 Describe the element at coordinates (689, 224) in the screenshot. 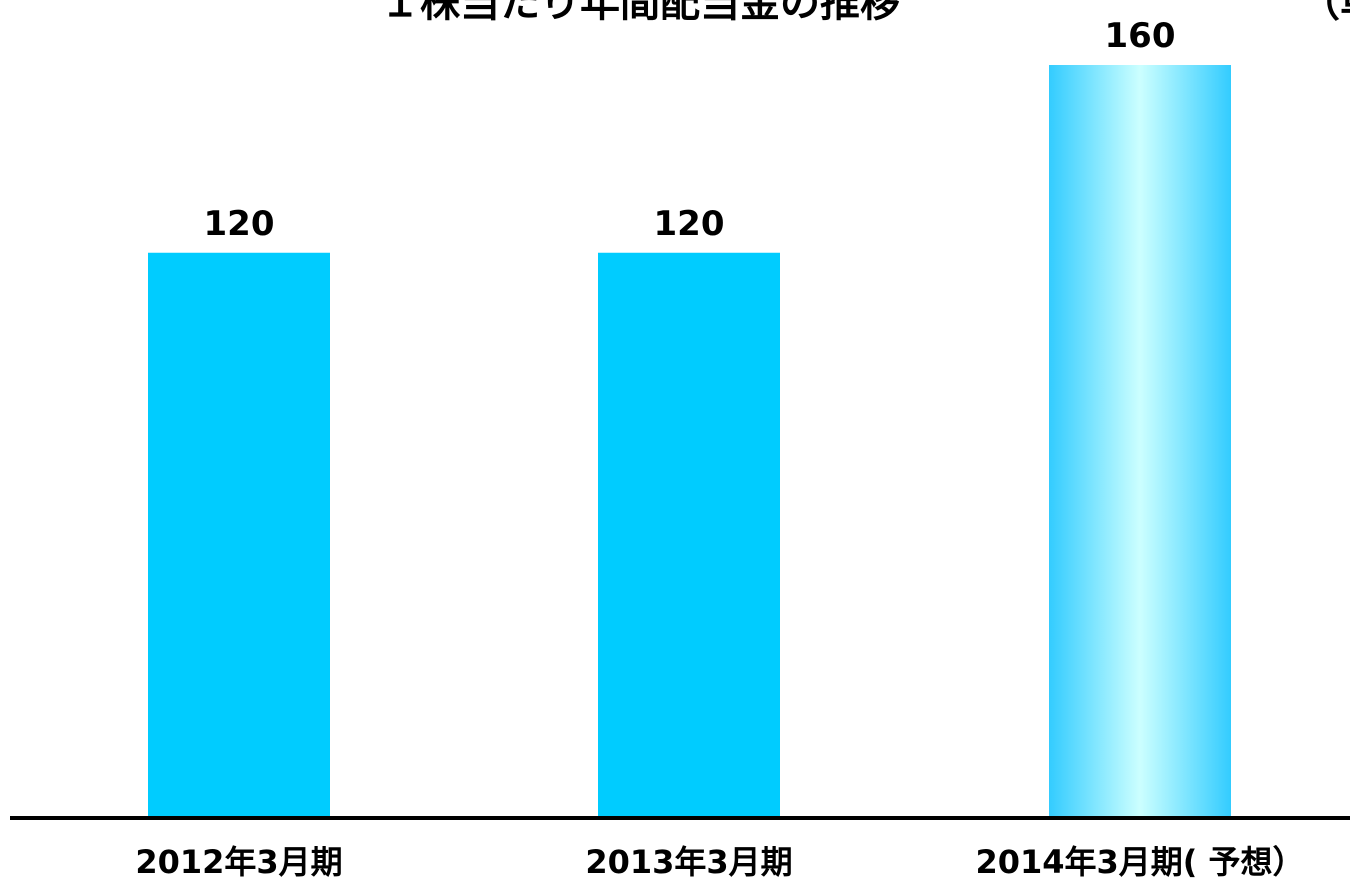

I see `value-label-2: 120` at that location.